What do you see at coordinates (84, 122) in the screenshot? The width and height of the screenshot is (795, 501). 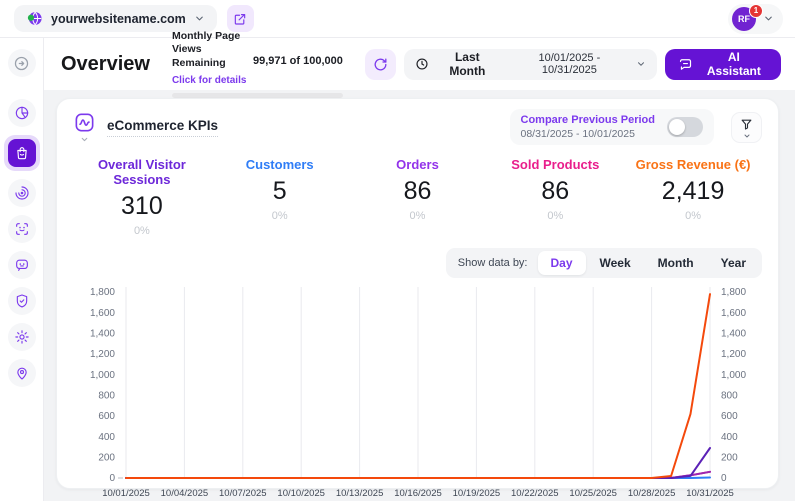 I see `trend-pulse-icon` at bounding box center [84, 122].